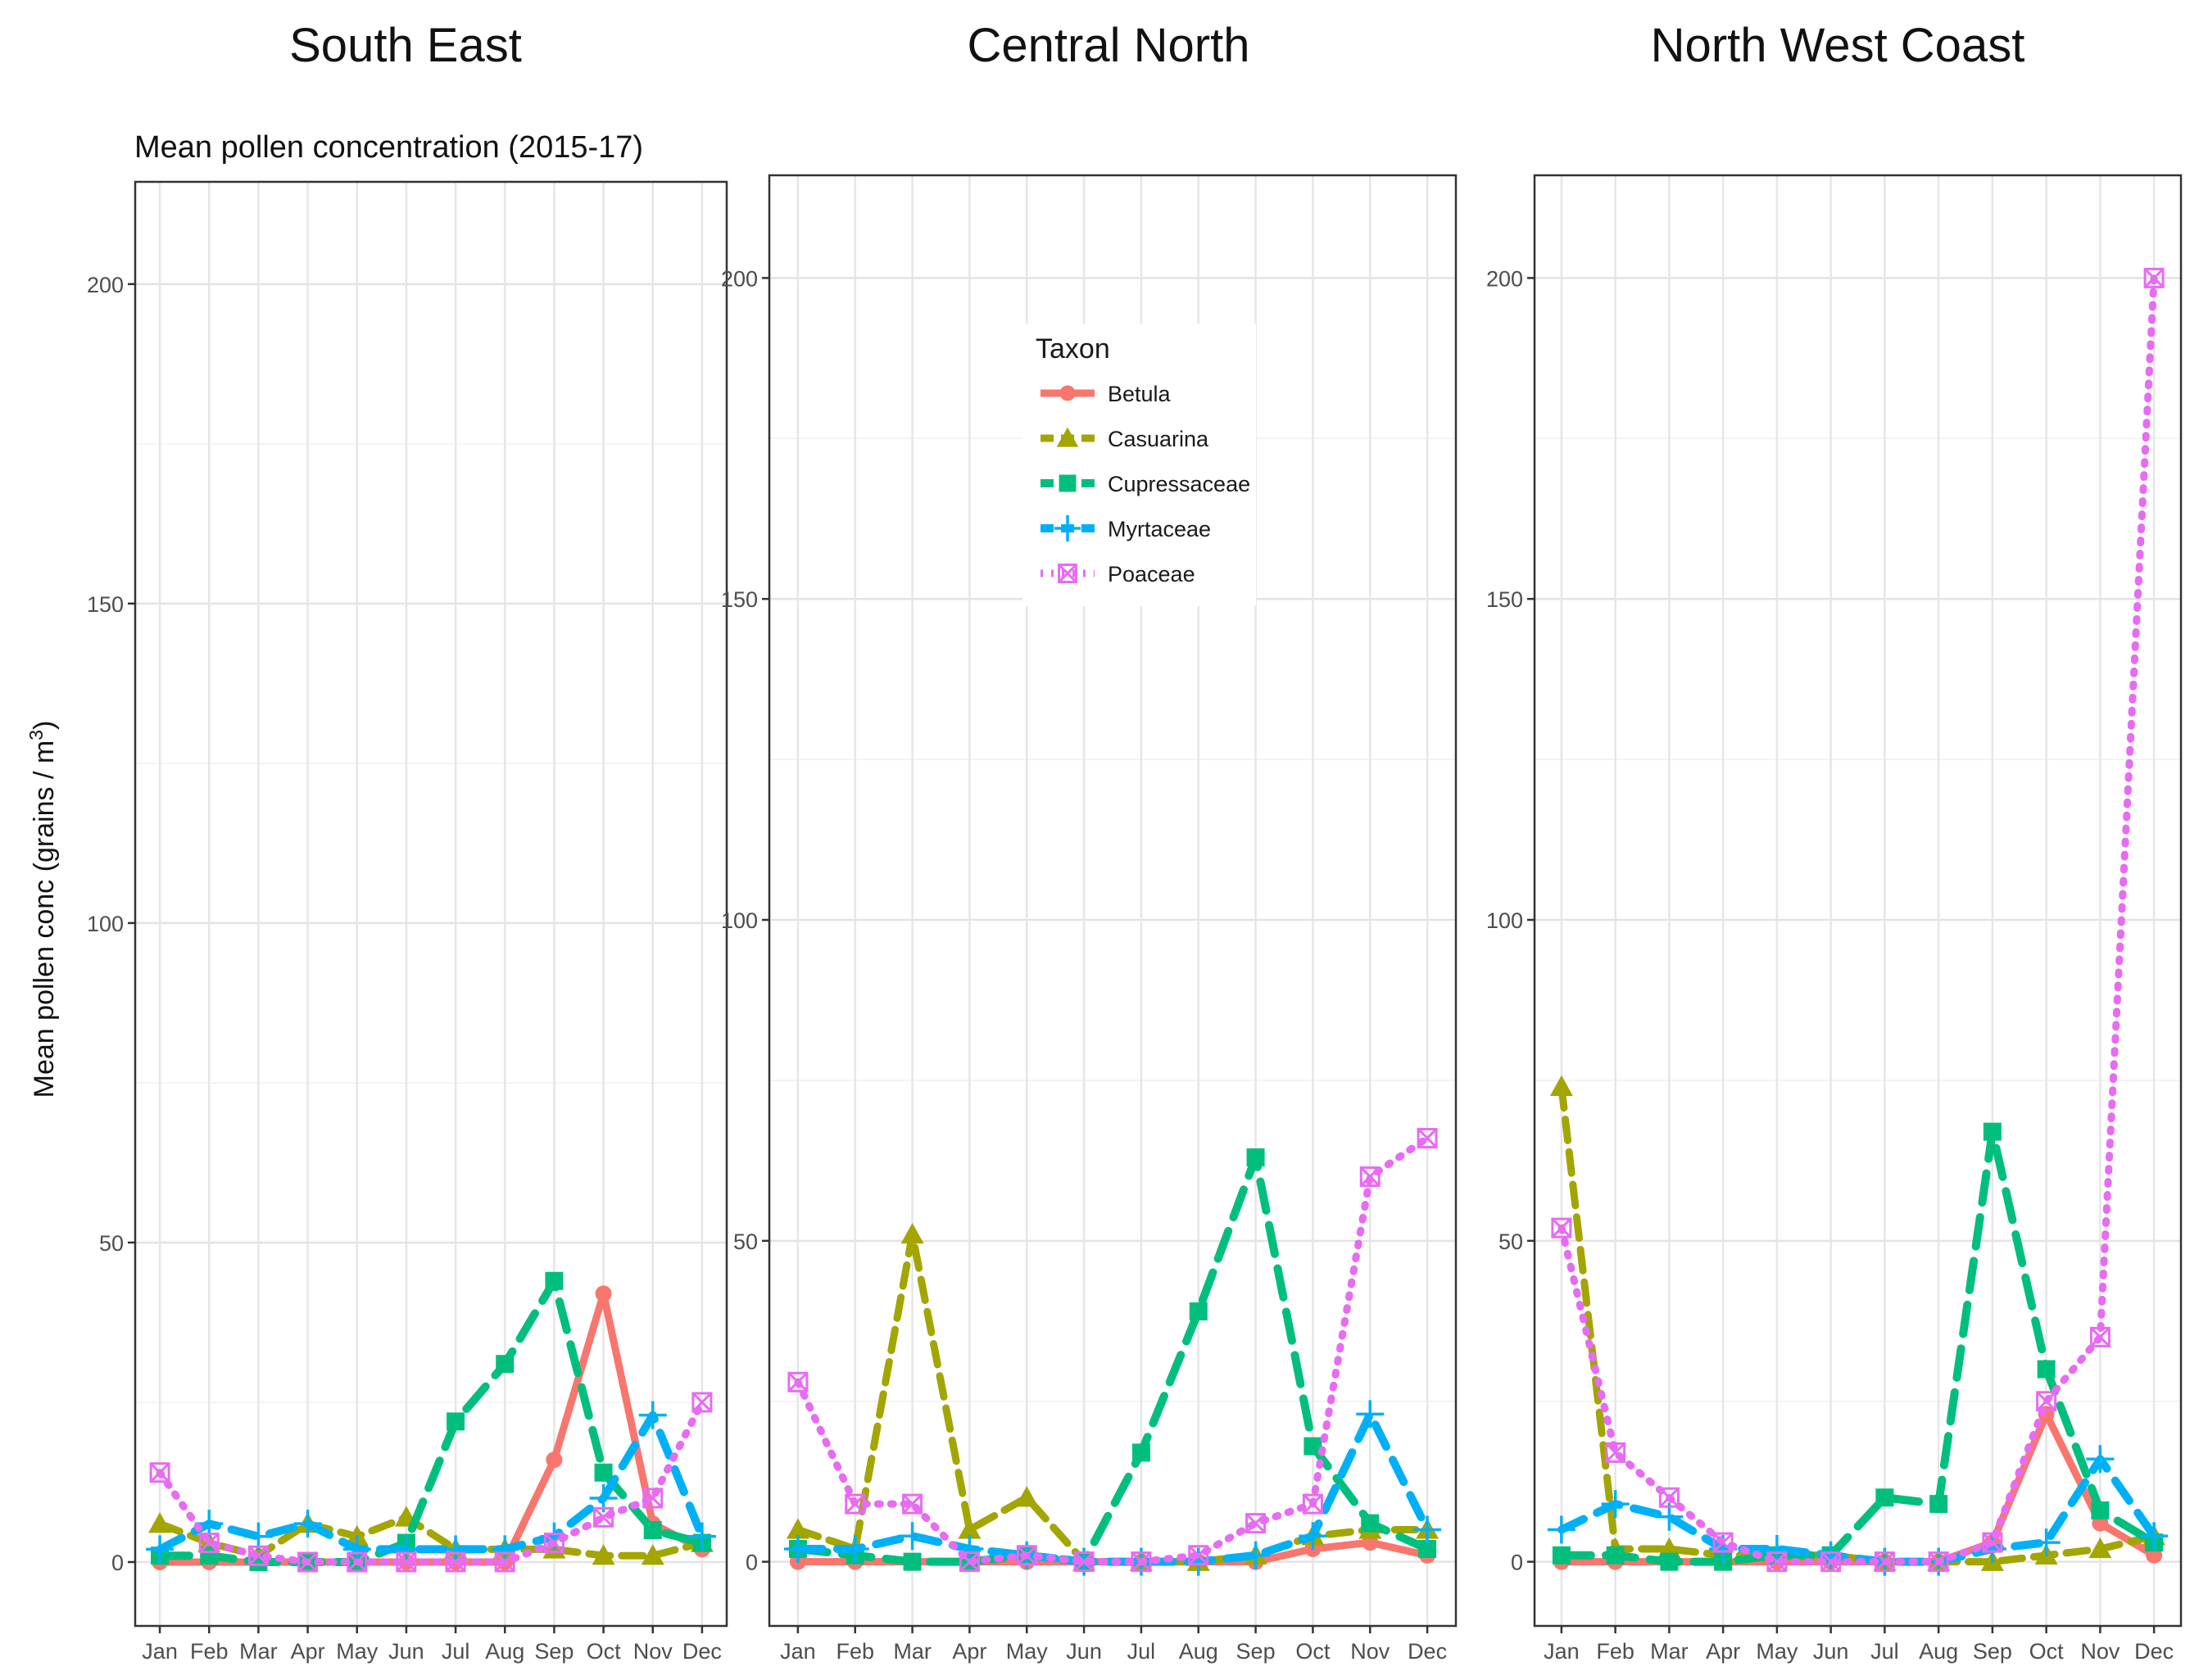  What do you see at coordinates (117, 1563) in the screenshot?
I see `y-tick-label: 0` at bounding box center [117, 1563].